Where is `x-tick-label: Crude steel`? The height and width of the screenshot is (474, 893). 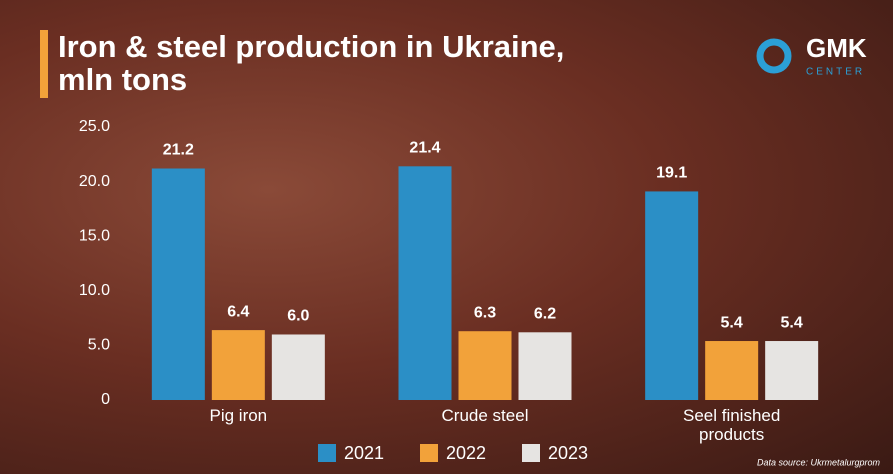 x-tick-label: Crude steel is located at coordinates (485, 415).